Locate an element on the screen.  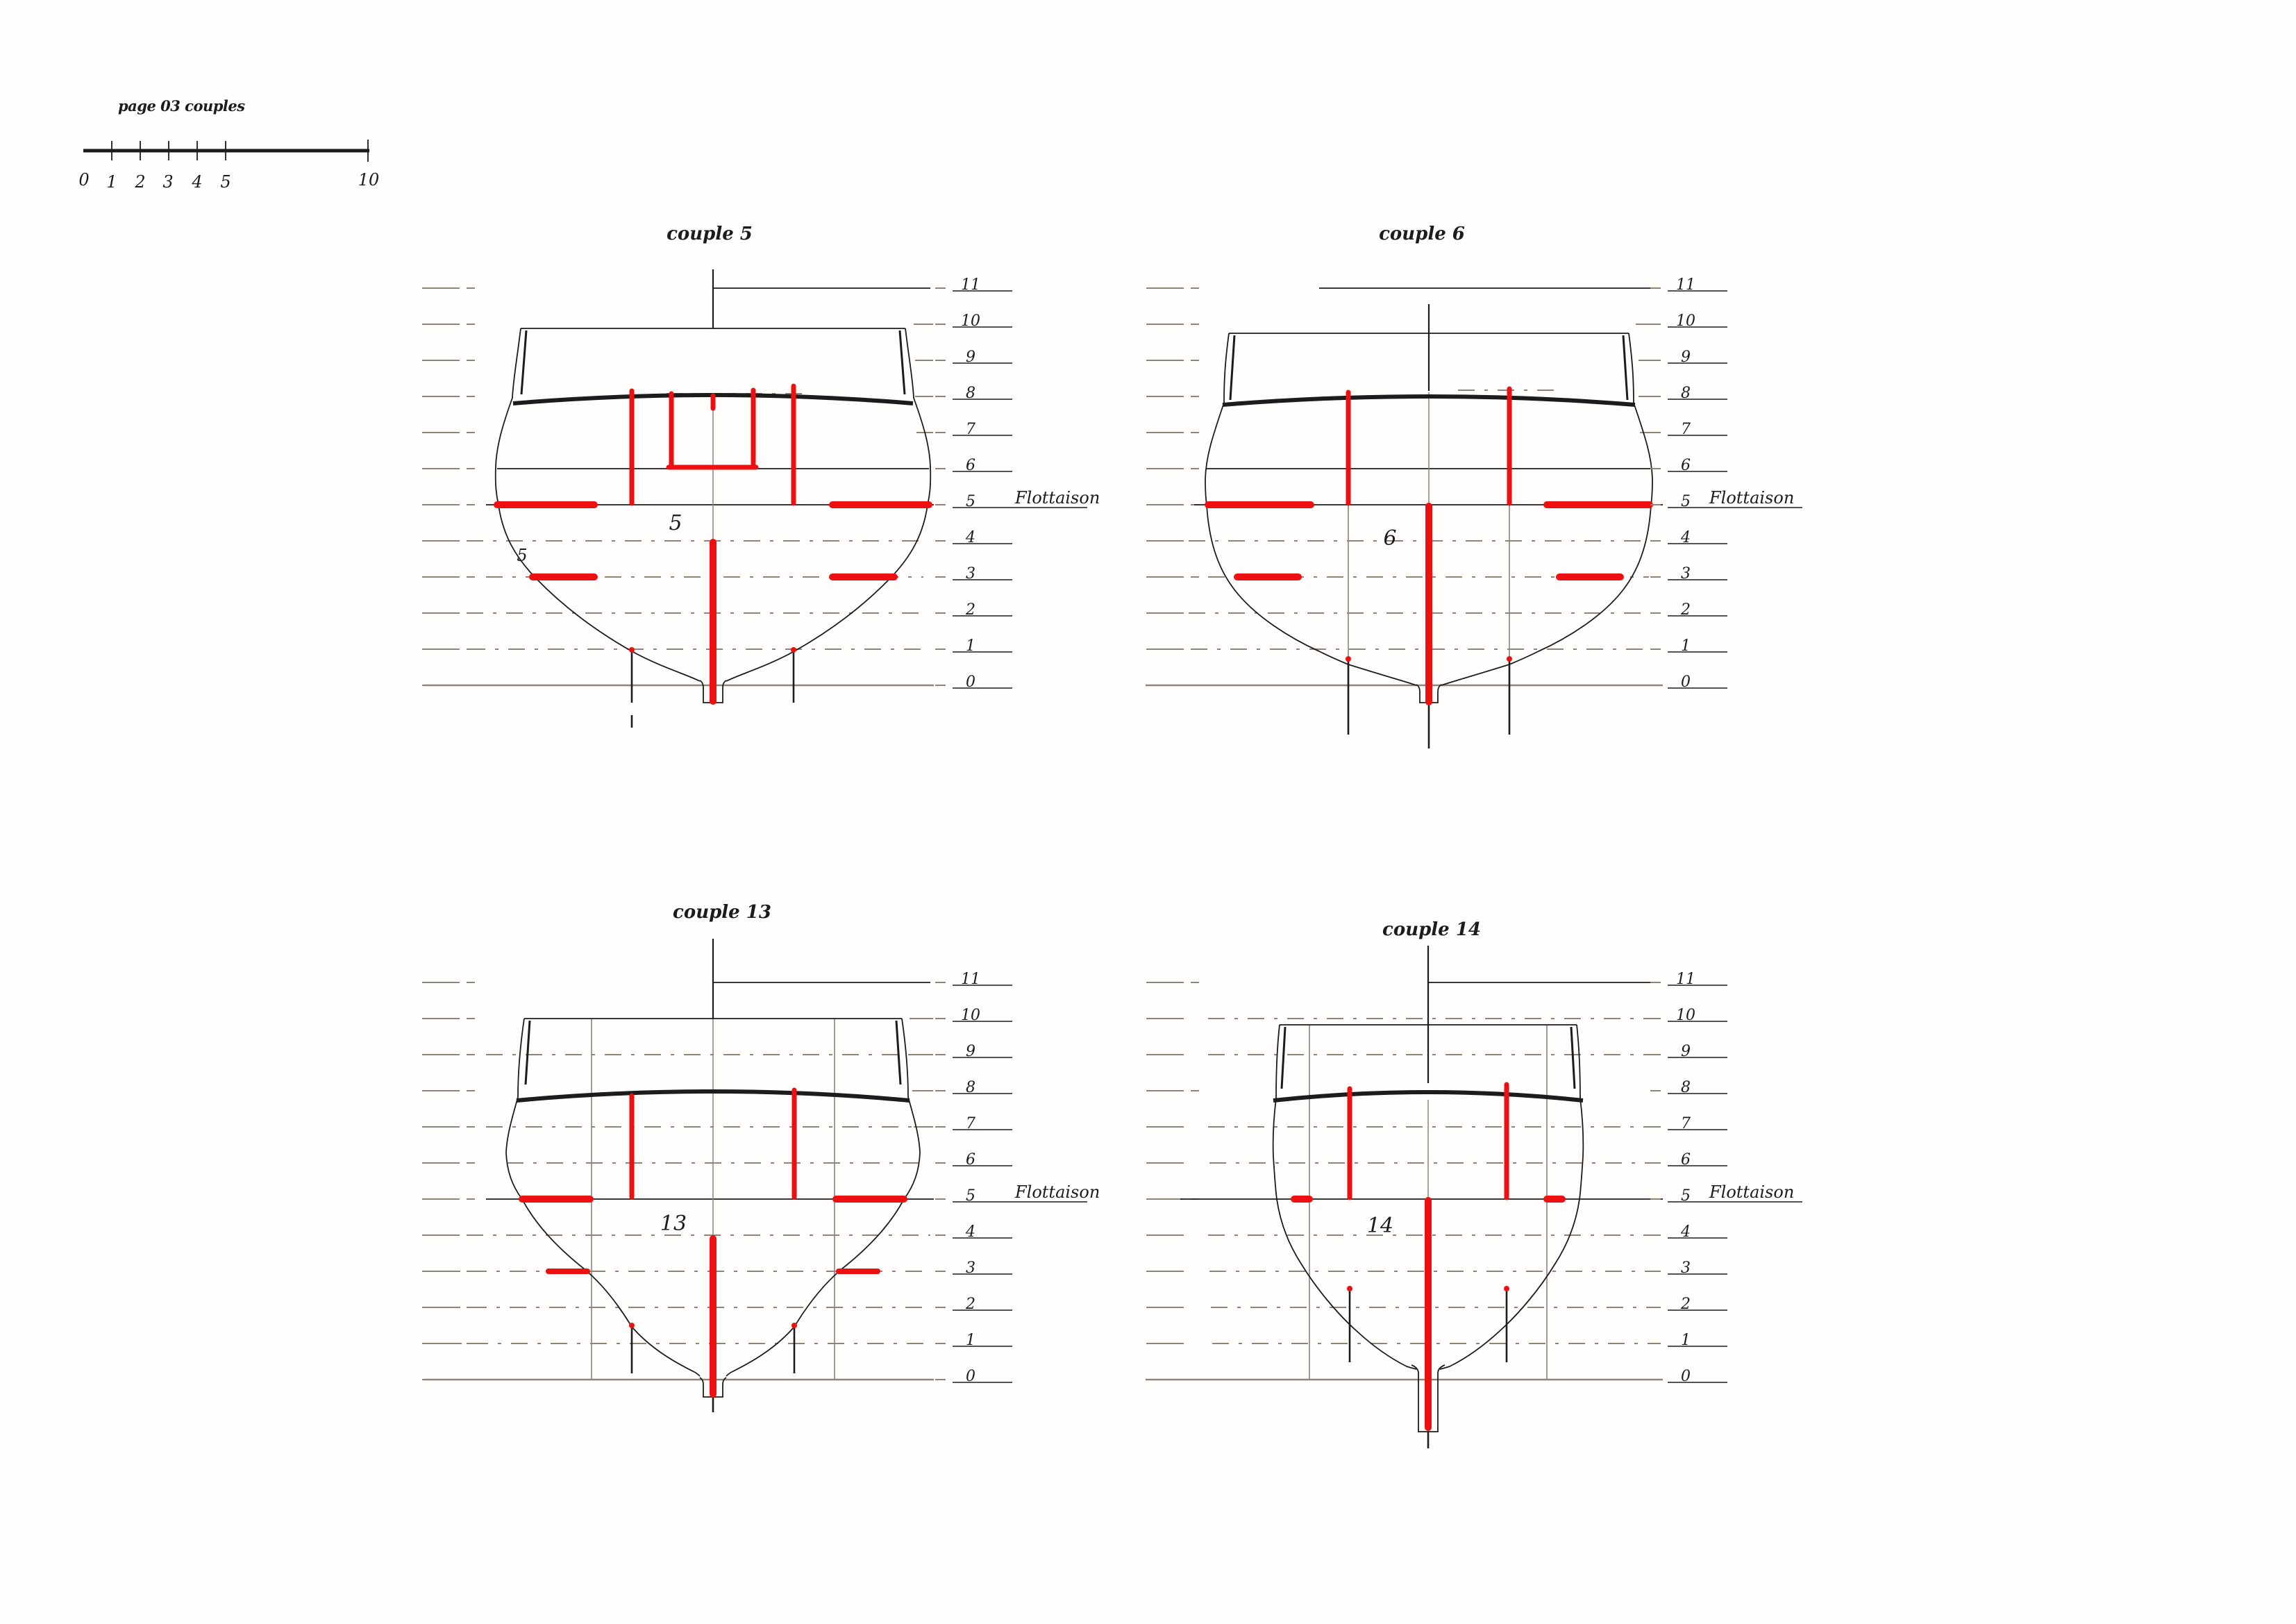
couple-5-side-number: 5 is located at coordinates (522, 555).